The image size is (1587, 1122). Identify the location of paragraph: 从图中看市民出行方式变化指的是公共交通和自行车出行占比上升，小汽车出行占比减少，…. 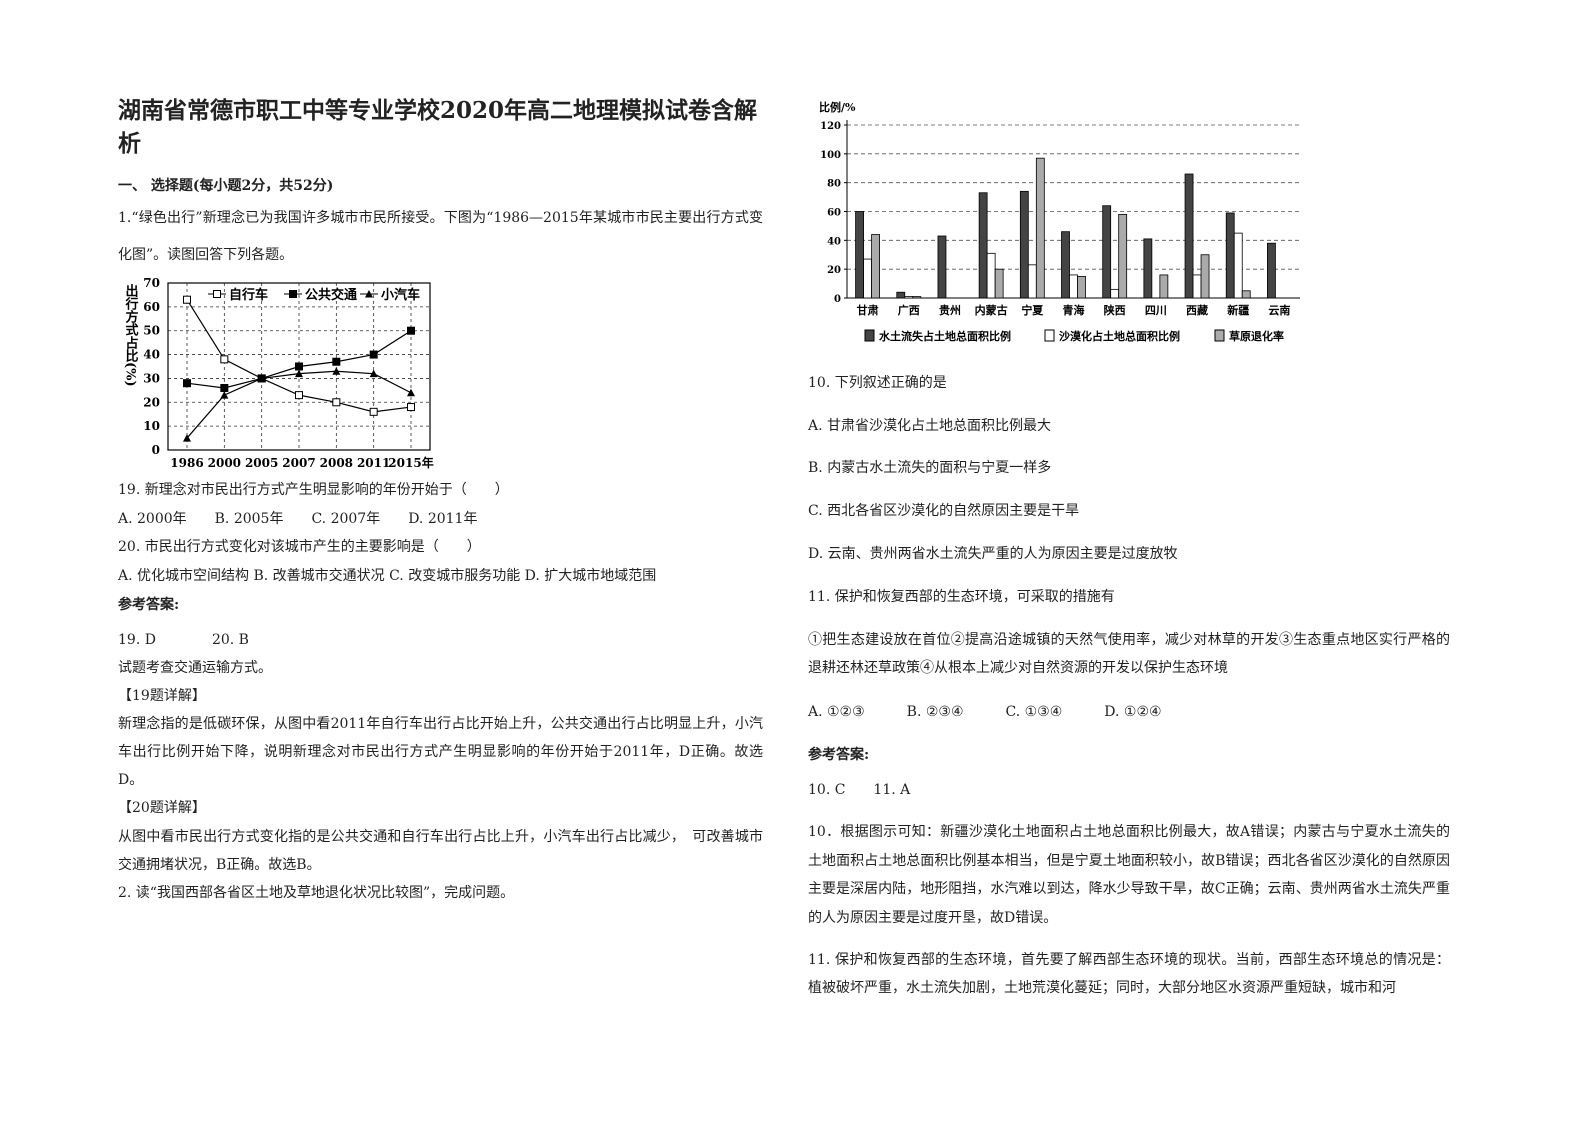
(440, 851).